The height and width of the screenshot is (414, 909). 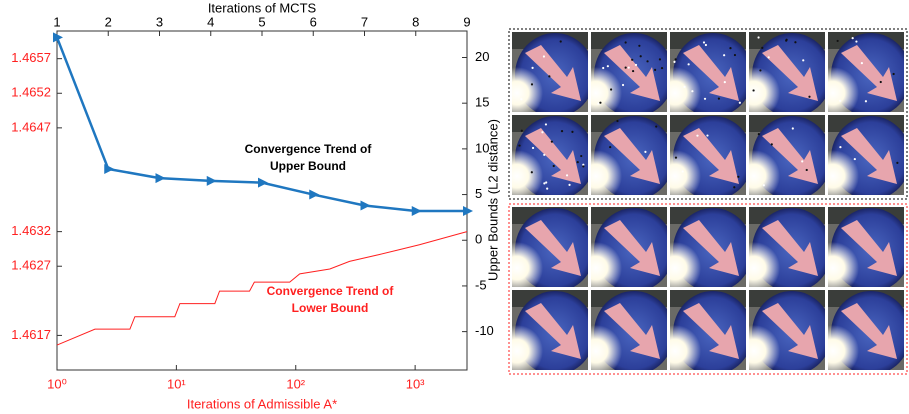 I want to click on y-tick-label: 1.4632, so click(x=31, y=230).